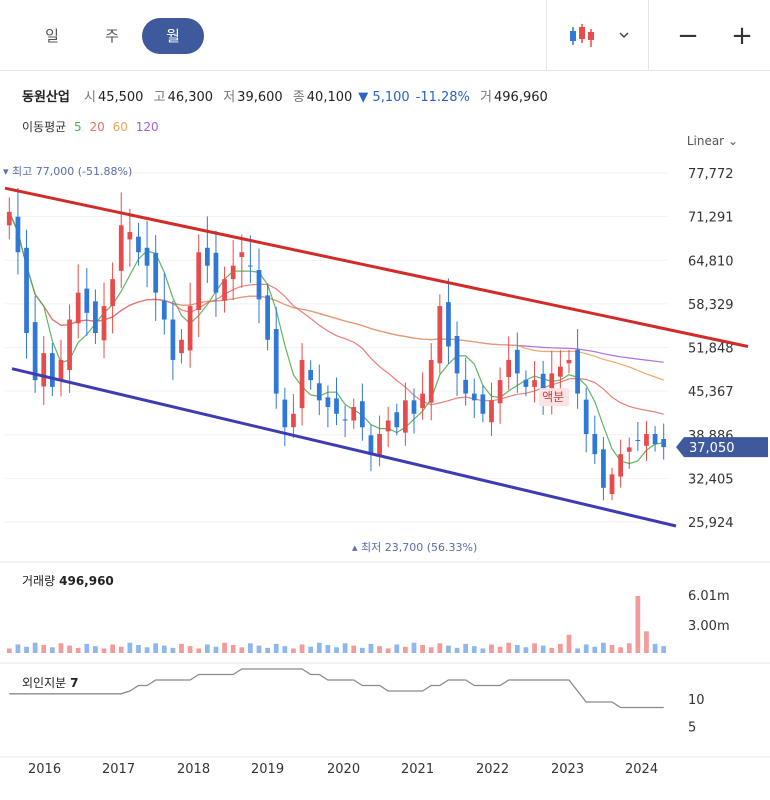 Image resolution: width=770 pixels, height=800 pixels. I want to click on low-value: 39,600, so click(260, 97).